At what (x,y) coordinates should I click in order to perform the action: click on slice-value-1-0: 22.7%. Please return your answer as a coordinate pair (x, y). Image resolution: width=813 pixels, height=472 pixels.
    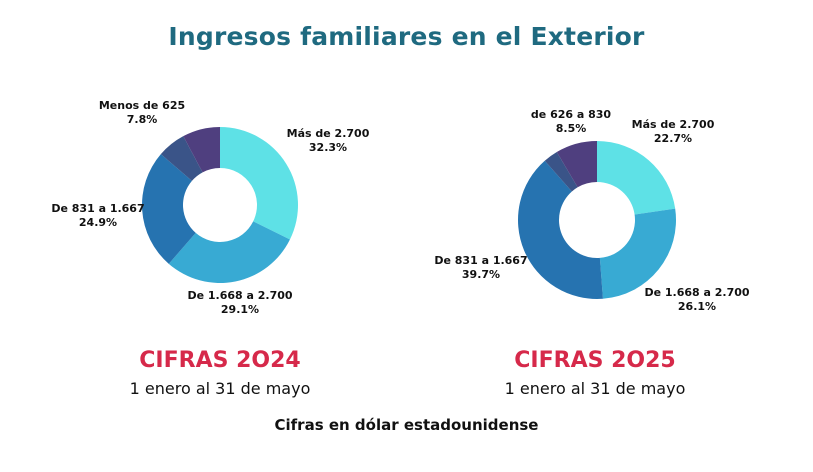
    Looking at the image, I should click on (673, 138).